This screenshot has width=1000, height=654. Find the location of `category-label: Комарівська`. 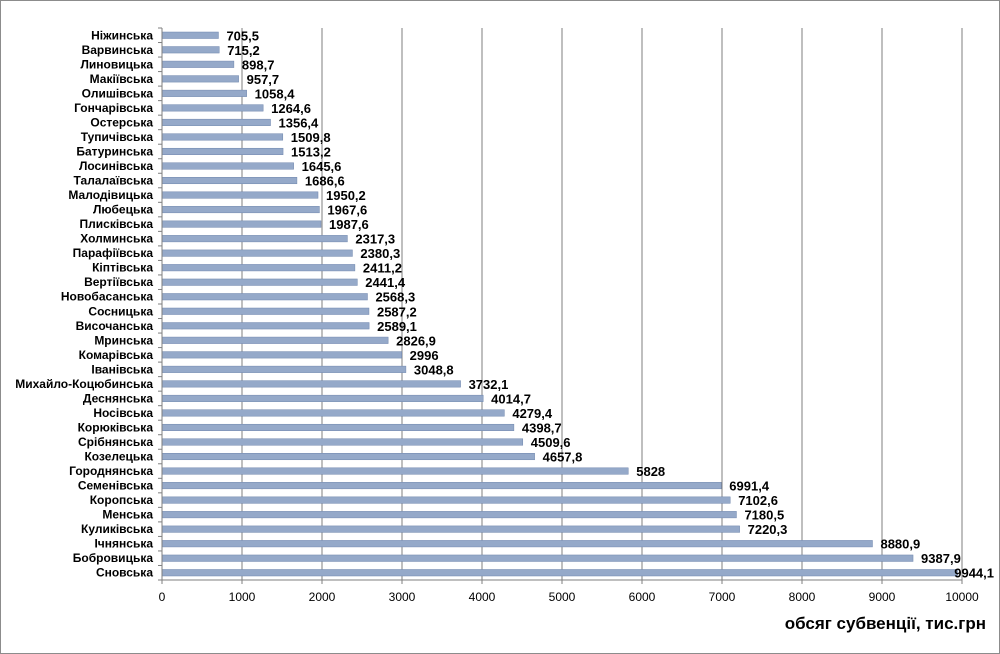

category-label: Комарівська is located at coordinates (116, 355).